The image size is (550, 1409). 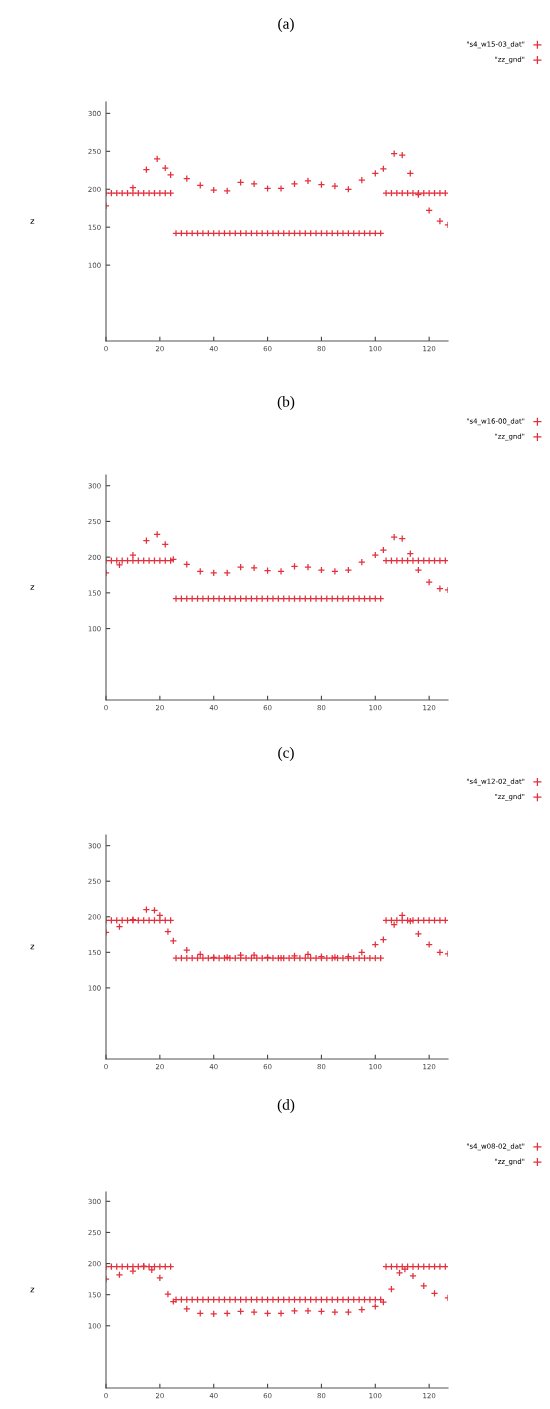 I want to click on chart-title: (c), so click(x=286, y=754).